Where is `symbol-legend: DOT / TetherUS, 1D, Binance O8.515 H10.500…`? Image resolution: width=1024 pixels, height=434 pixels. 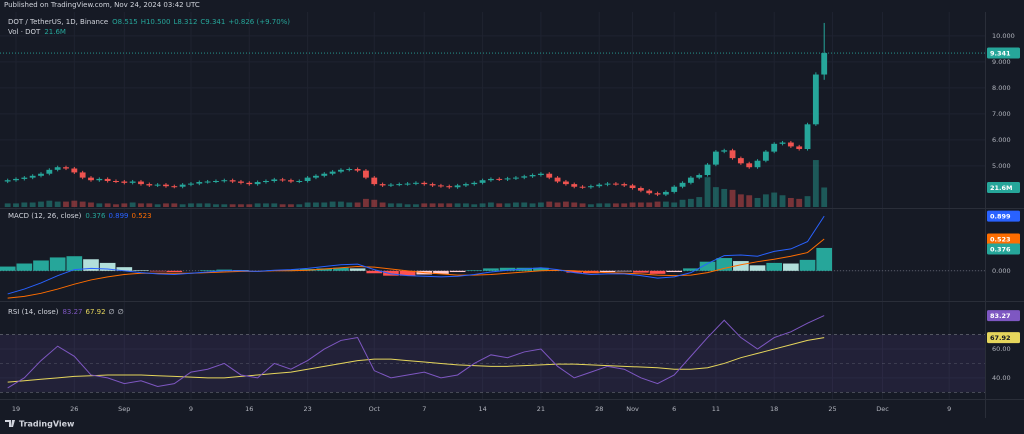
symbol-legend: DOT / TetherUS, 1D, Binance O8.515 H10.500… is located at coordinates (149, 22).